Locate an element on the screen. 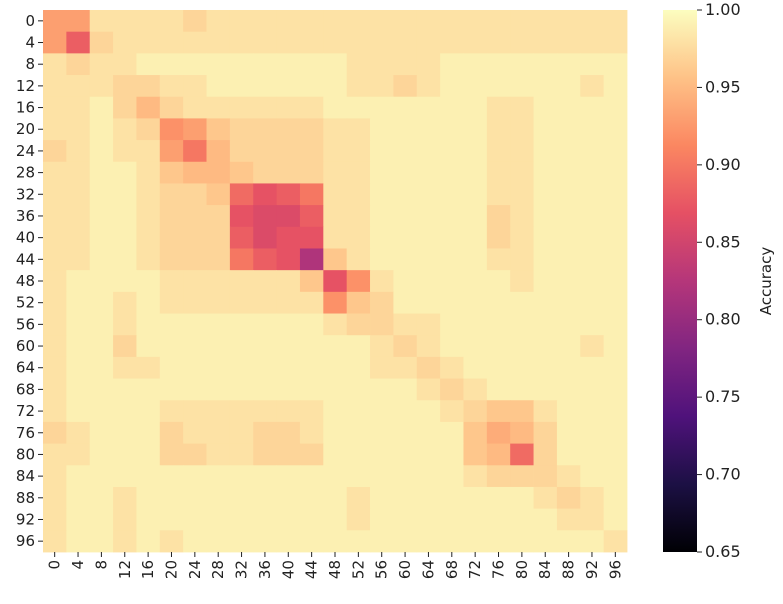 This screenshot has width=783, height=604. y-tick-label: 20 is located at coordinates (25, 129).